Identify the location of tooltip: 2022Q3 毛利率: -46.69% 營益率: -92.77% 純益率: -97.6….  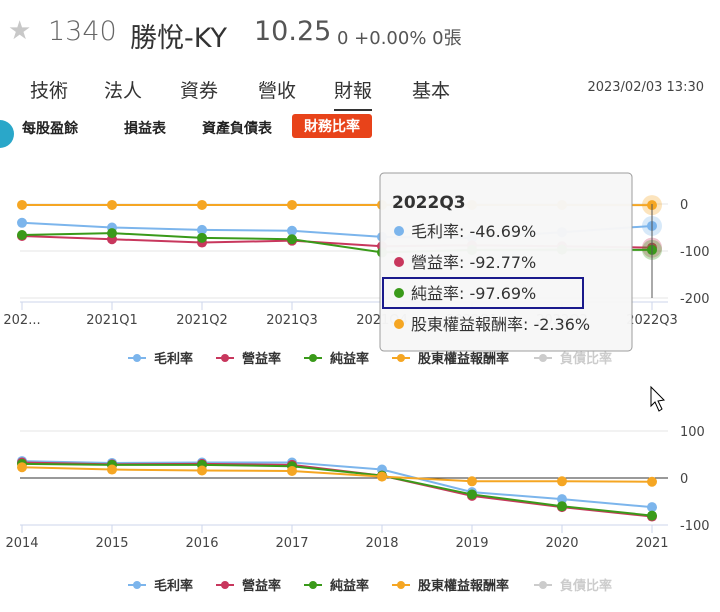
(506, 262).